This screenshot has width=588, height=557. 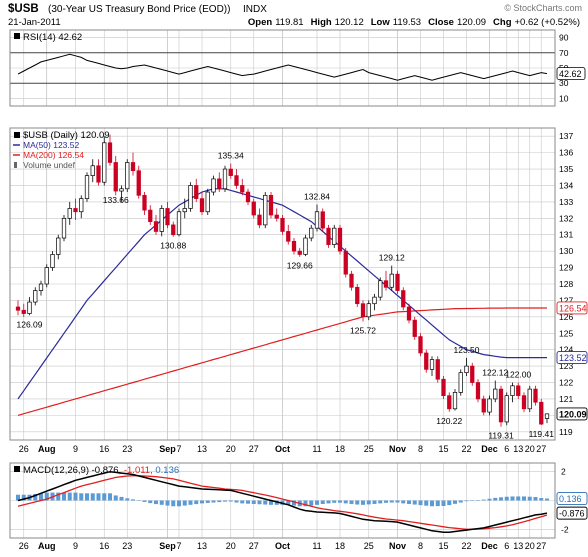 What do you see at coordinates (566, 399) in the screenshot?
I see `price-tick-label: 121` at bounding box center [566, 399].